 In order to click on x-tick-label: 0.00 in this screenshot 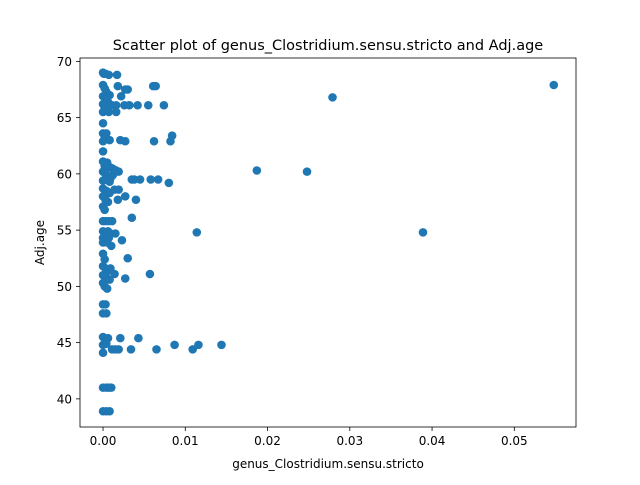, I will do `click(103, 441)`.